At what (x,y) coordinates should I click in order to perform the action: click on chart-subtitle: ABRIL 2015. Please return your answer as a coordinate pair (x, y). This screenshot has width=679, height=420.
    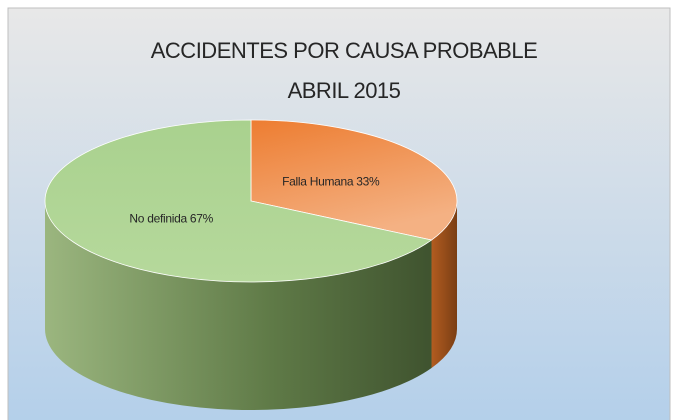
    Looking at the image, I should click on (344, 90).